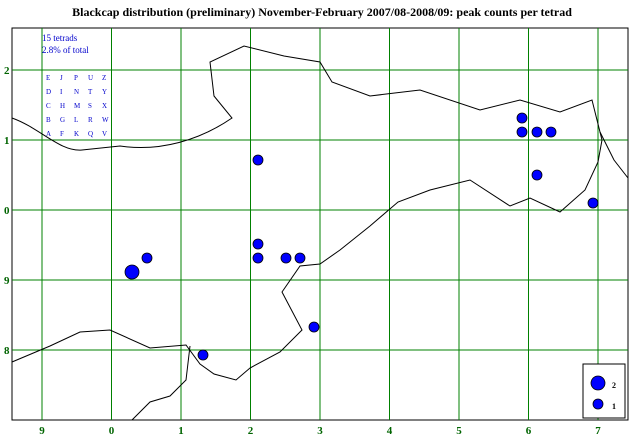 This screenshot has height=441, width=644. I want to click on tetrad-letter: P, so click(76, 78).